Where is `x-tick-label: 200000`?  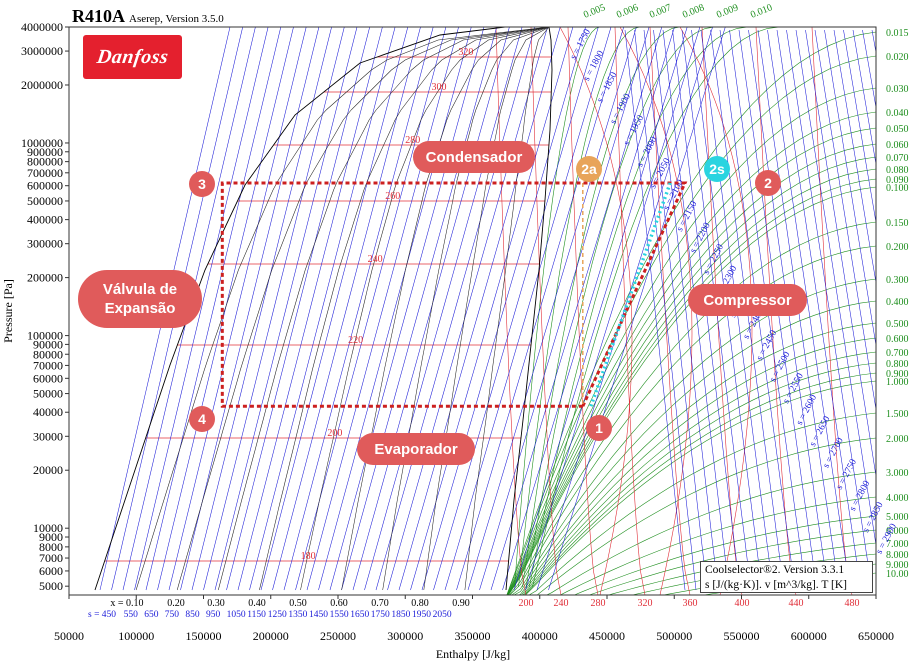 x-tick-label: 200000 is located at coordinates (271, 636).